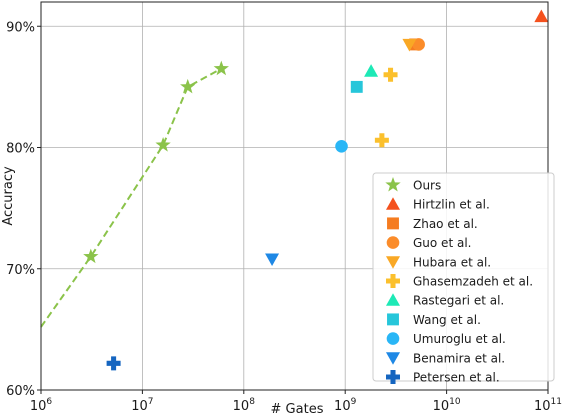  What do you see at coordinates (341, 146) in the screenshot?
I see `umuroglu-et-al-point` at bounding box center [341, 146].